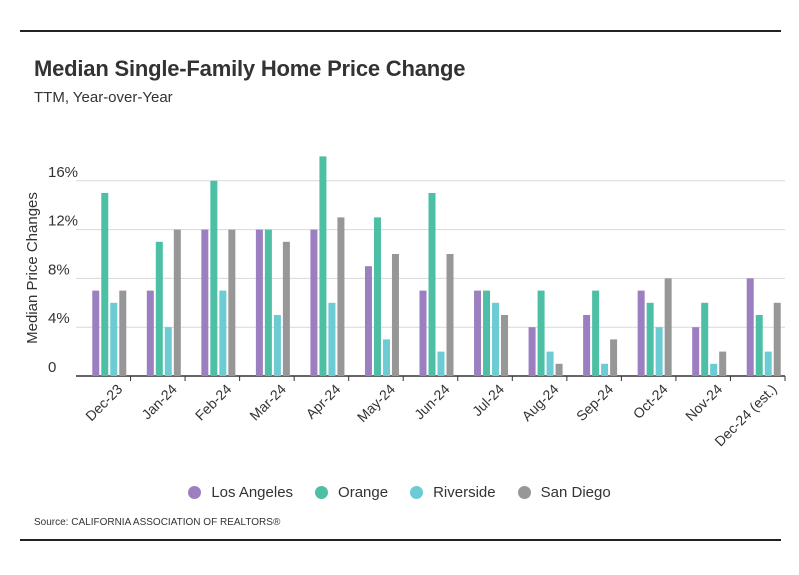 Image resolution: width=799 pixels, height=575 pixels. I want to click on legend-item-san-diego: San Diego, so click(564, 492).